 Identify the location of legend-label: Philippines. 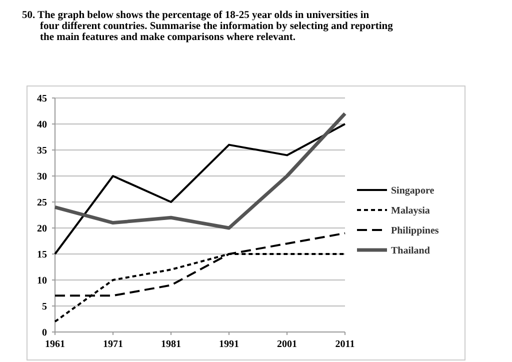
(415, 231).